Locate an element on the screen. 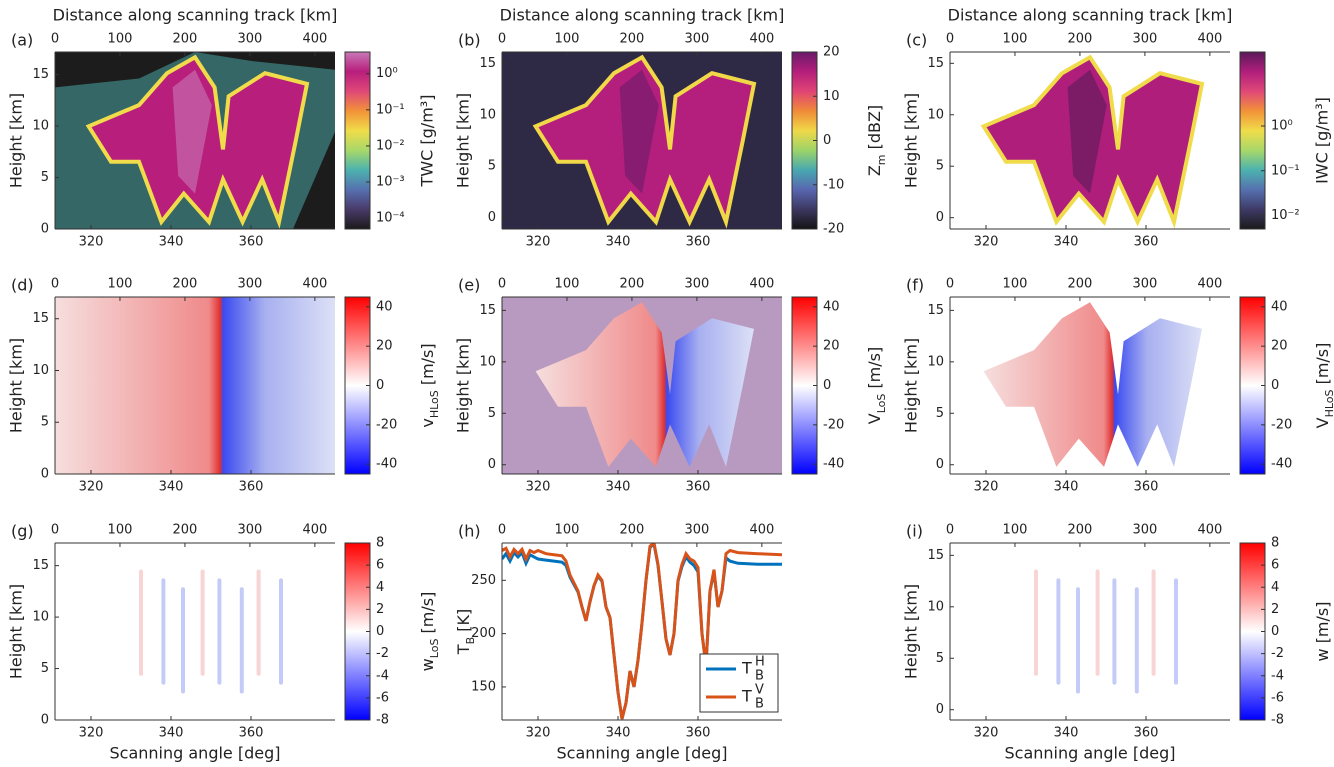 Image resolution: width=1334 pixels, height=767 pixels. colorbar-label-sub: HLoS is located at coordinates (1328, 403).